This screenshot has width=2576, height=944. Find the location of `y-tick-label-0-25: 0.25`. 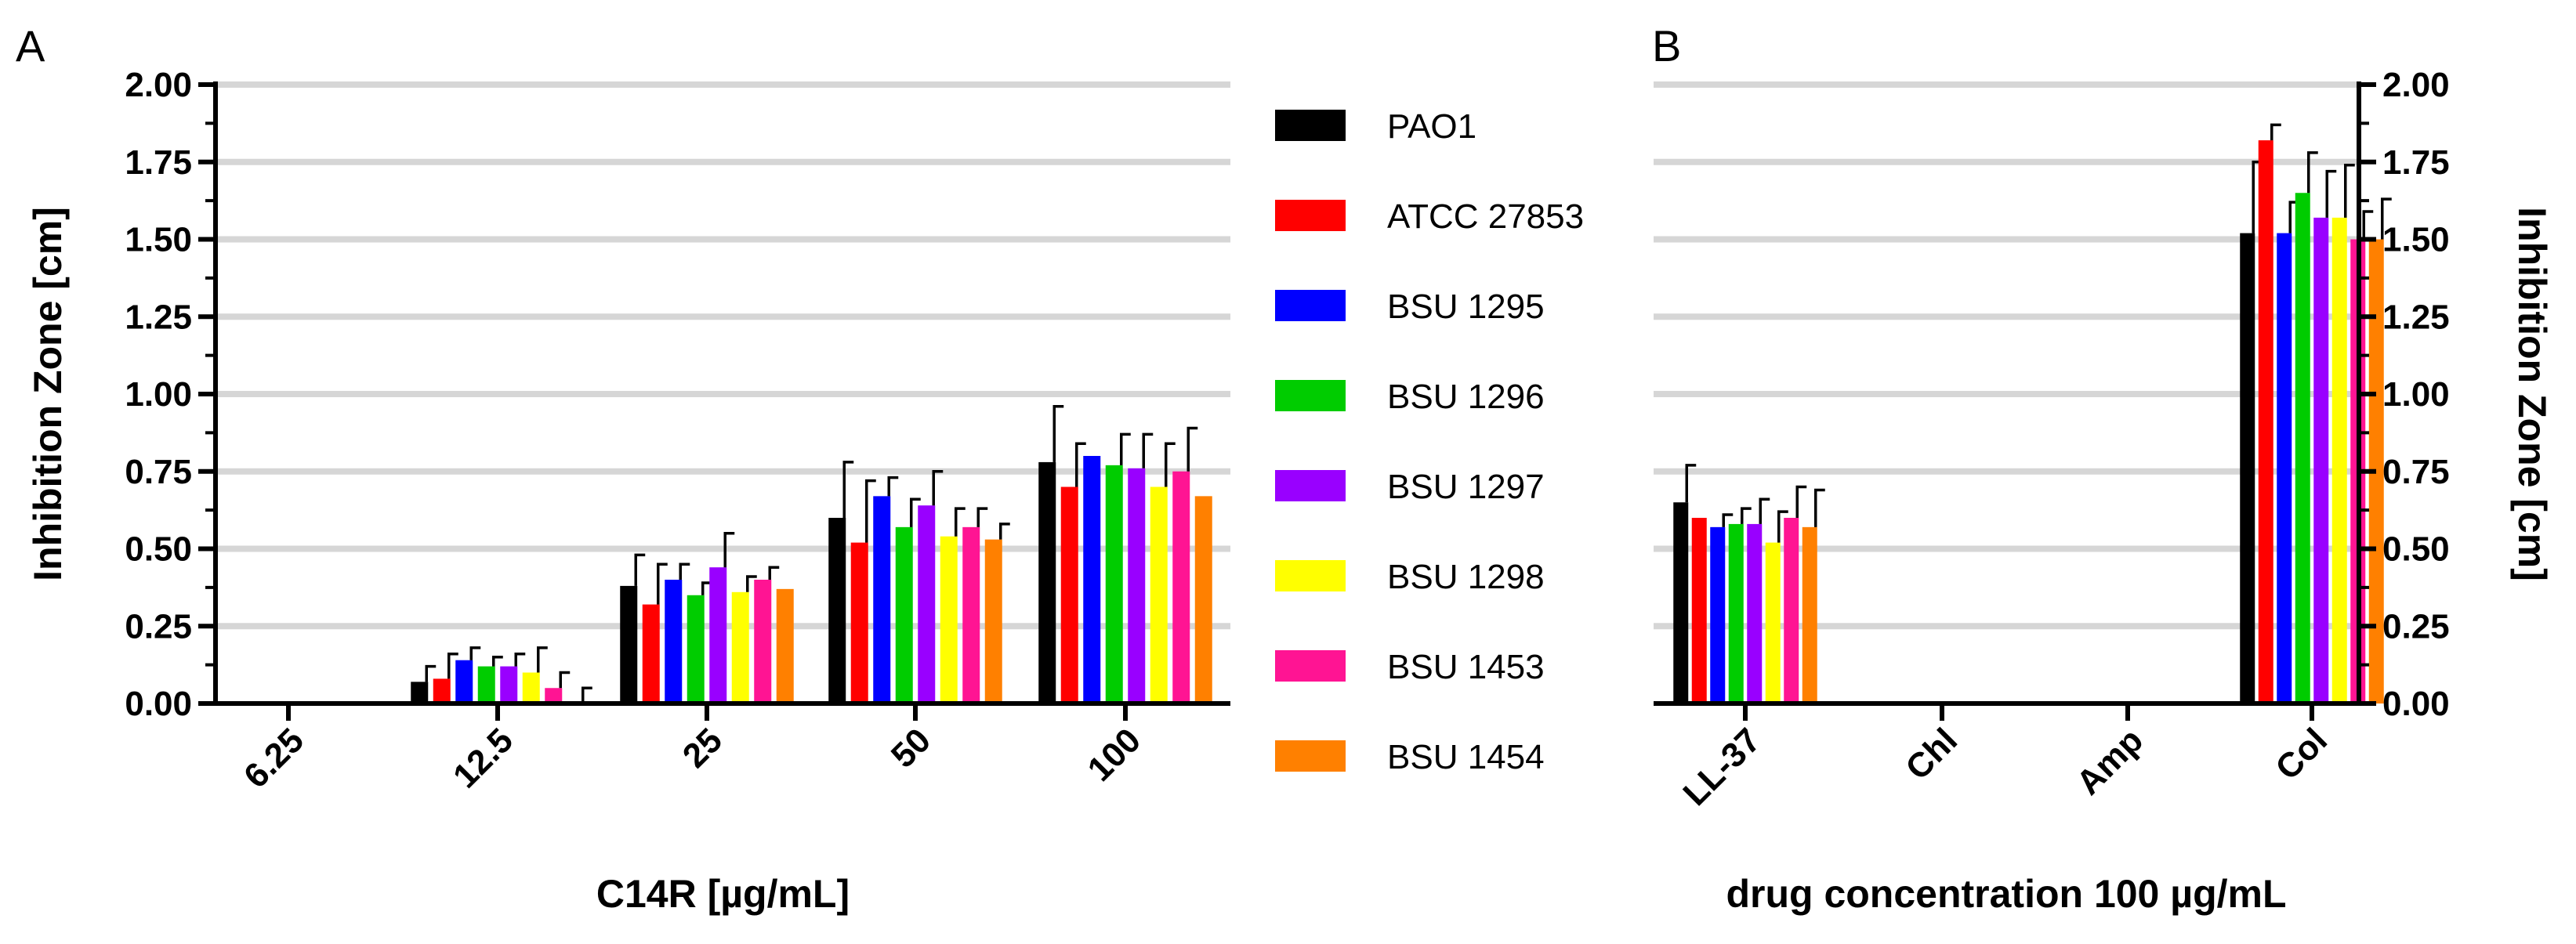

y-tick-label-0-25: 0.25 is located at coordinates (2416, 626).